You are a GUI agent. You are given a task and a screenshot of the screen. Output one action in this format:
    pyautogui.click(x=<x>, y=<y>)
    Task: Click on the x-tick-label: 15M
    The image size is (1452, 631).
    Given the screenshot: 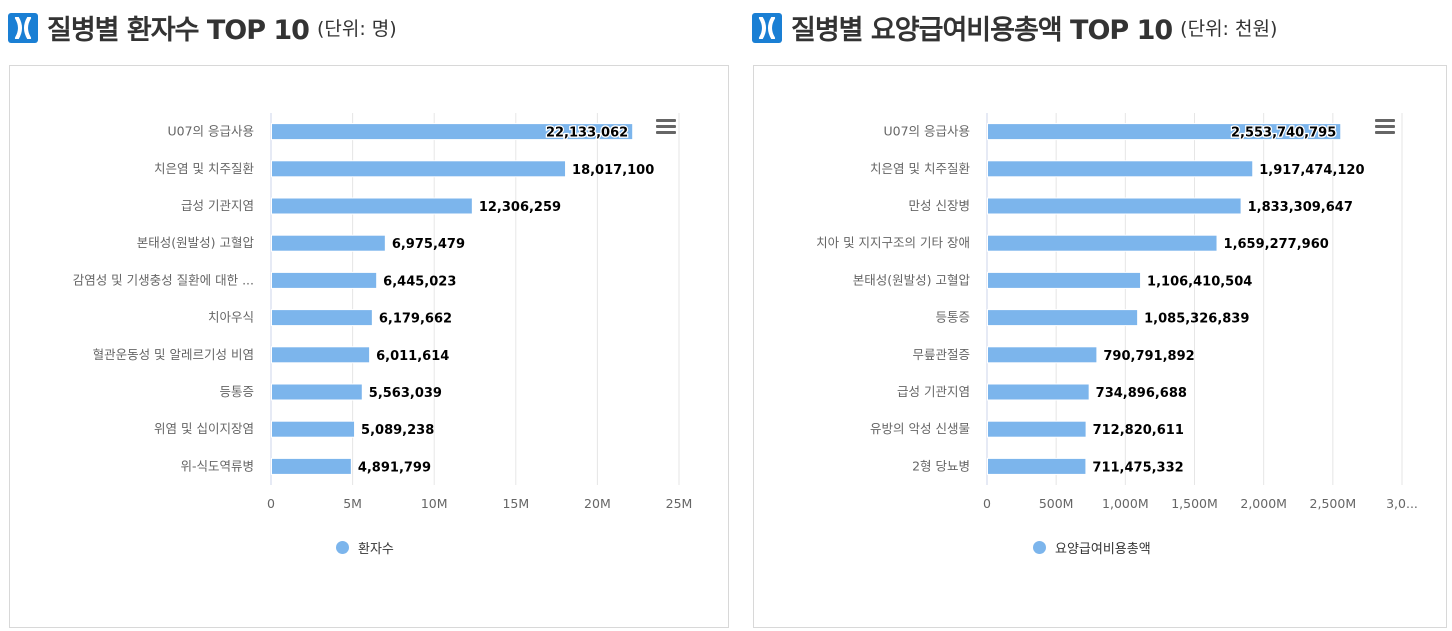 What is the action you would take?
    pyautogui.click(x=515, y=503)
    